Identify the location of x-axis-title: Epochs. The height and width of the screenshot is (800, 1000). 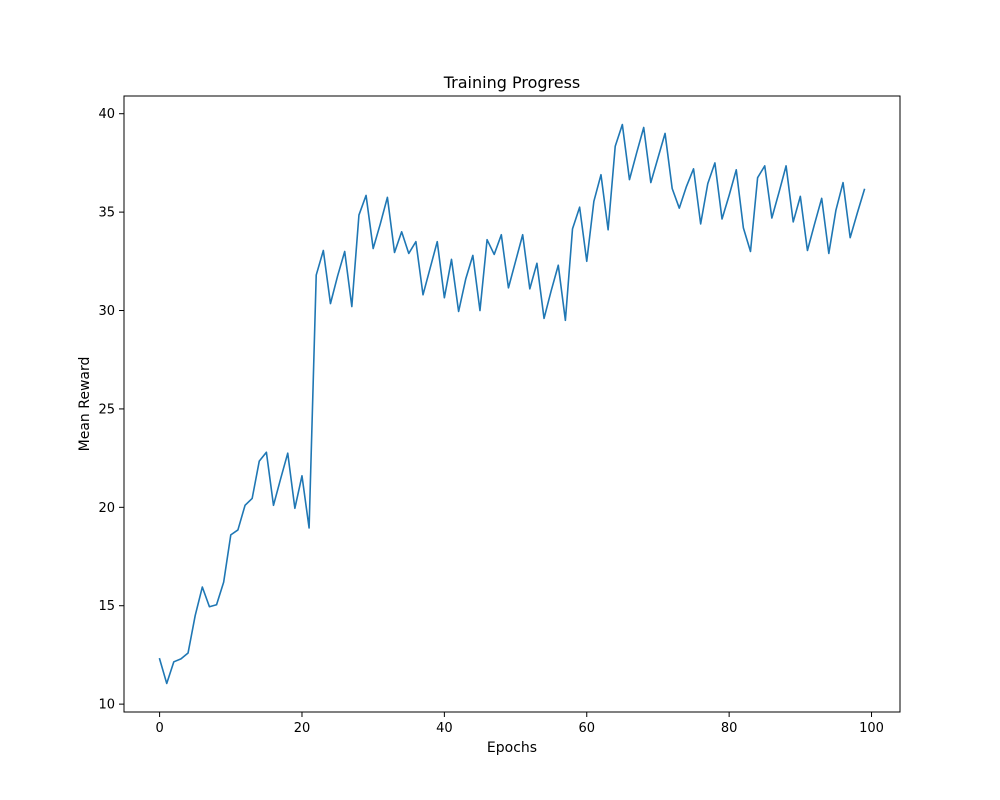
(512, 748).